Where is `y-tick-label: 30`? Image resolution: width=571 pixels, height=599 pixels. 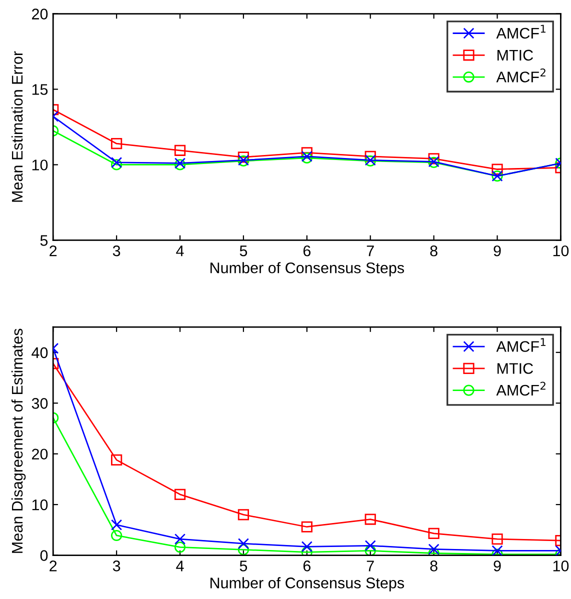
y-tick-label: 30 is located at coordinates (40, 403).